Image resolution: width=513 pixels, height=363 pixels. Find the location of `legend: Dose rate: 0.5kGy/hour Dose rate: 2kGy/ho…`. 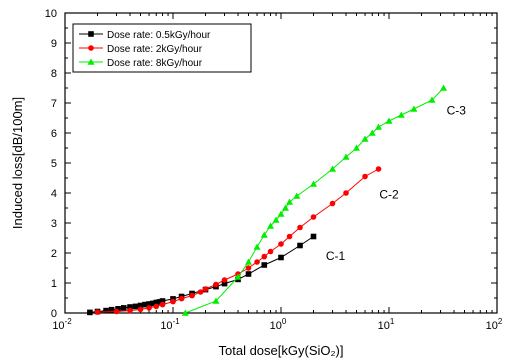

legend: Dose rate: 0.5kGy/hour Dose rate: 2kGy/ho… is located at coordinates (162, 48).